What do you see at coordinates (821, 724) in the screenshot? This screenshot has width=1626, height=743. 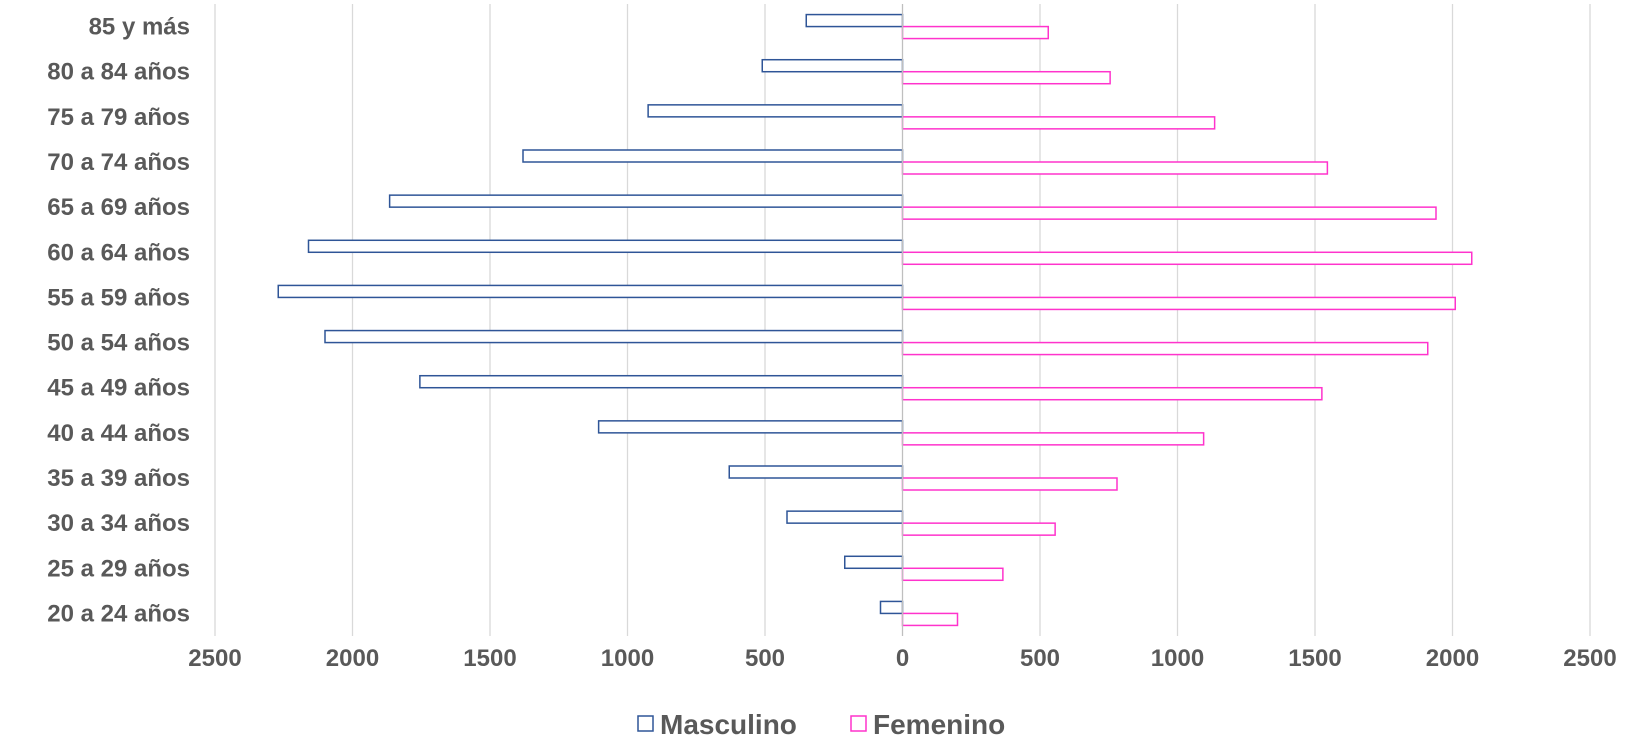 I see `legend: Masculino Femenino` at bounding box center [821, 724].